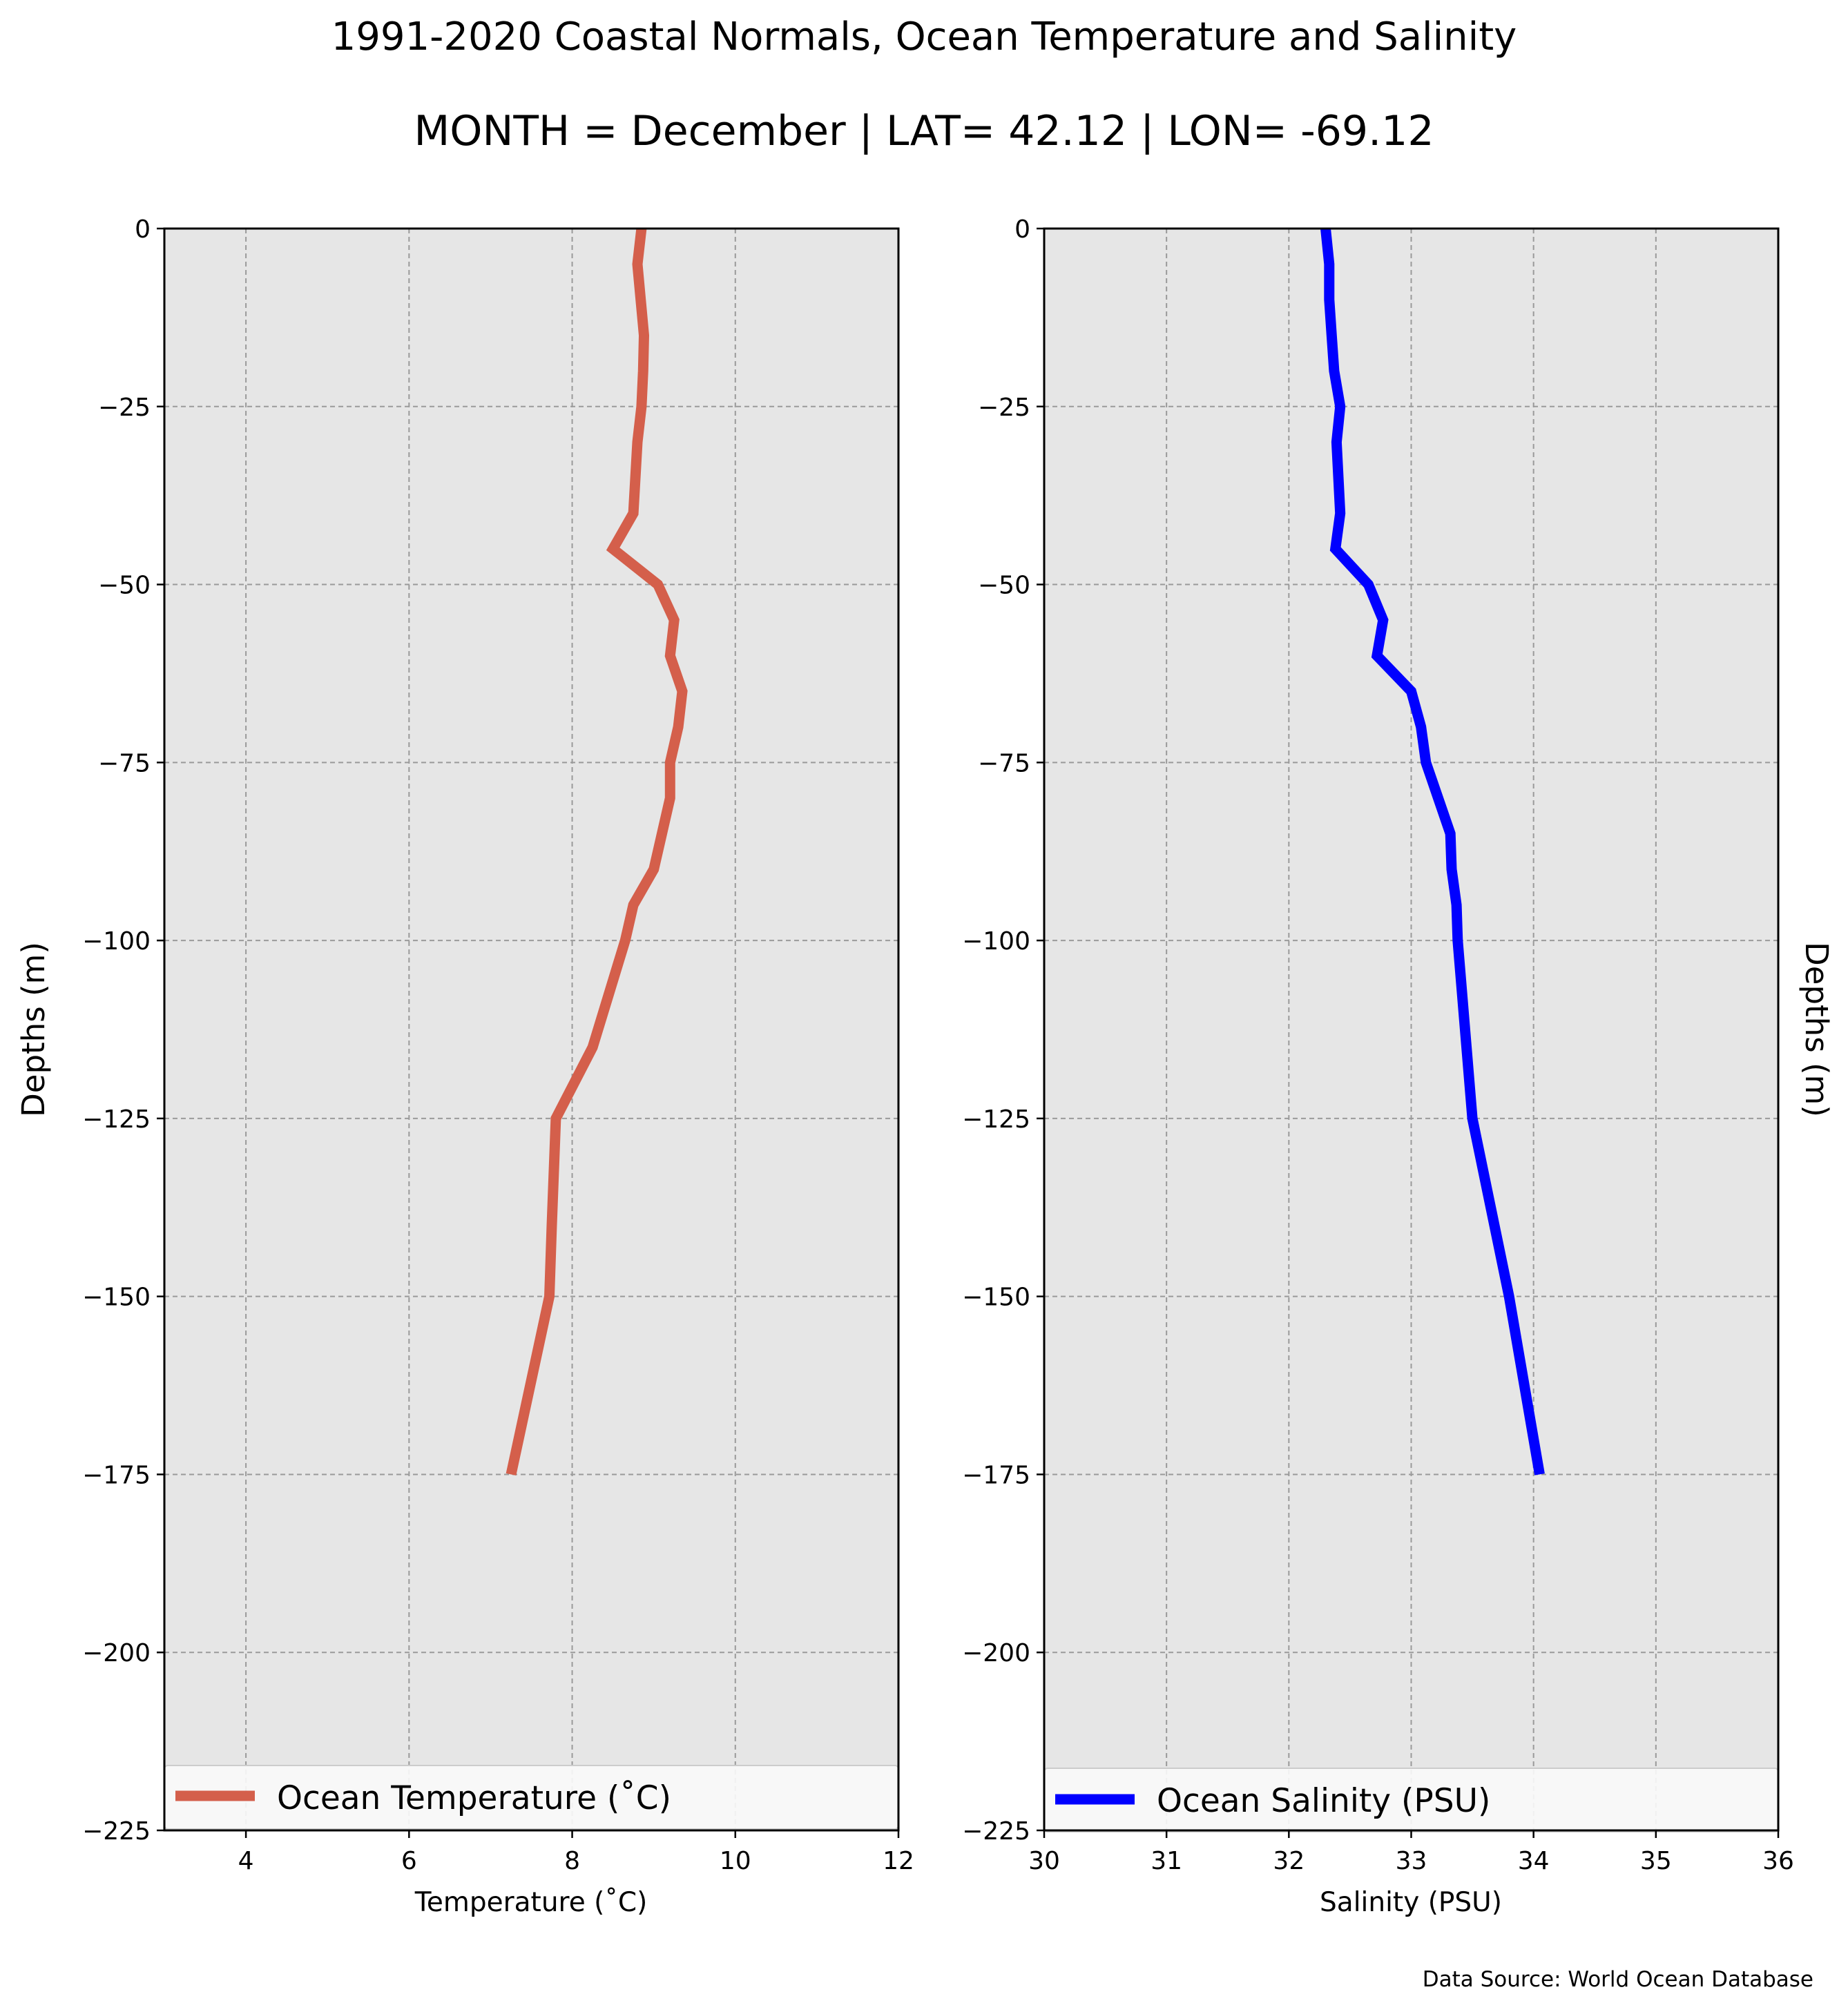  I want to click on salinity-y-tick-label: −200, so click(996, 1653).